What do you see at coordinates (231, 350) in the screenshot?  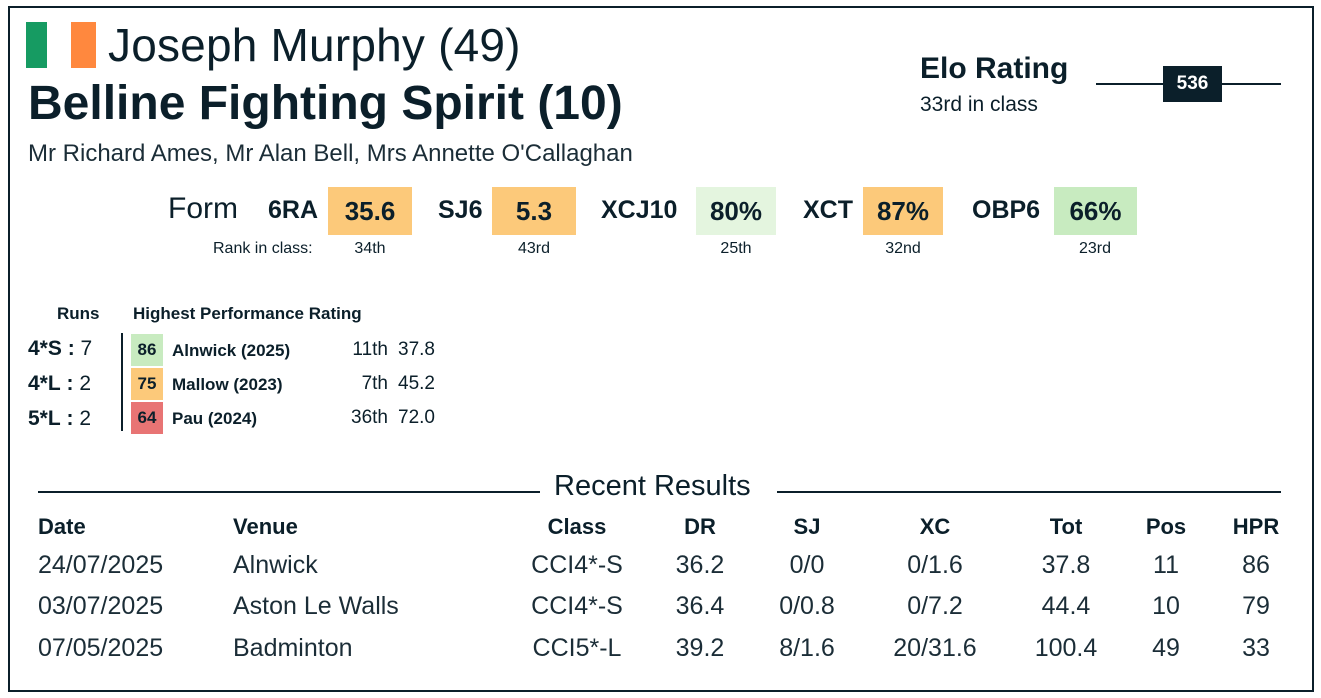 I see `hpr-event-4s: Alnwick (2025)` at bounding box center [231, 350].